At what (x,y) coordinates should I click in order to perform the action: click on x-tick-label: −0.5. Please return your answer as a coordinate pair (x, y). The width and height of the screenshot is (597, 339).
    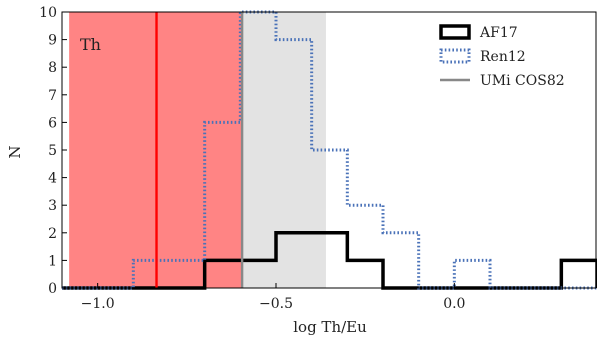
    Looking at the image, I should click on (276, 304).